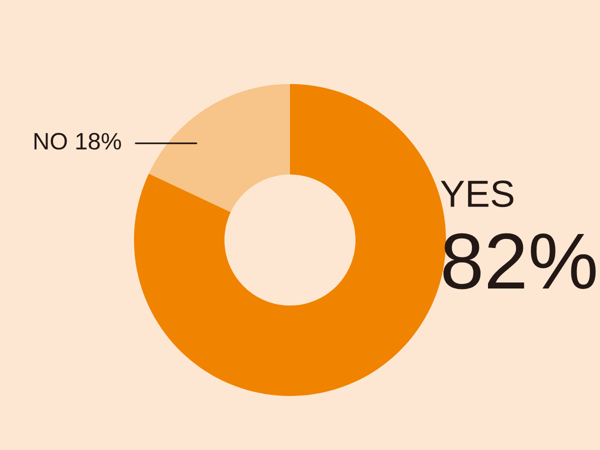 The width and height of the screenshot is (600, 450). Describe the element at coordinates (477, 194) in the screenshot. I see `slice-label: YES` at that location.